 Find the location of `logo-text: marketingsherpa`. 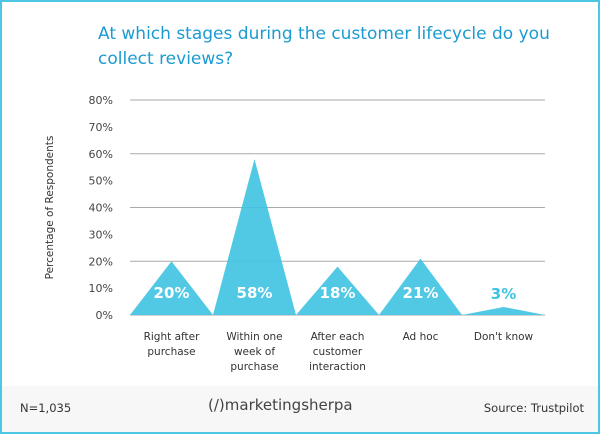

logo-text: marketingsherpa is located at coordinates (288, 405).